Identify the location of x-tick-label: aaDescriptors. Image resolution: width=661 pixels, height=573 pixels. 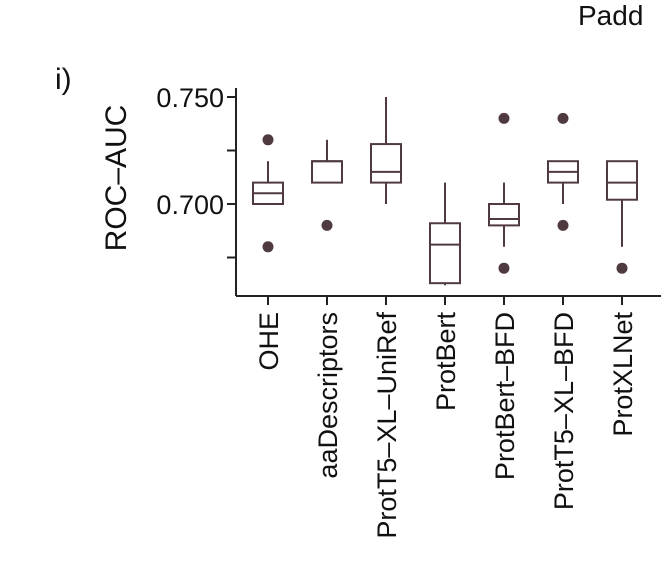
(328, 395).